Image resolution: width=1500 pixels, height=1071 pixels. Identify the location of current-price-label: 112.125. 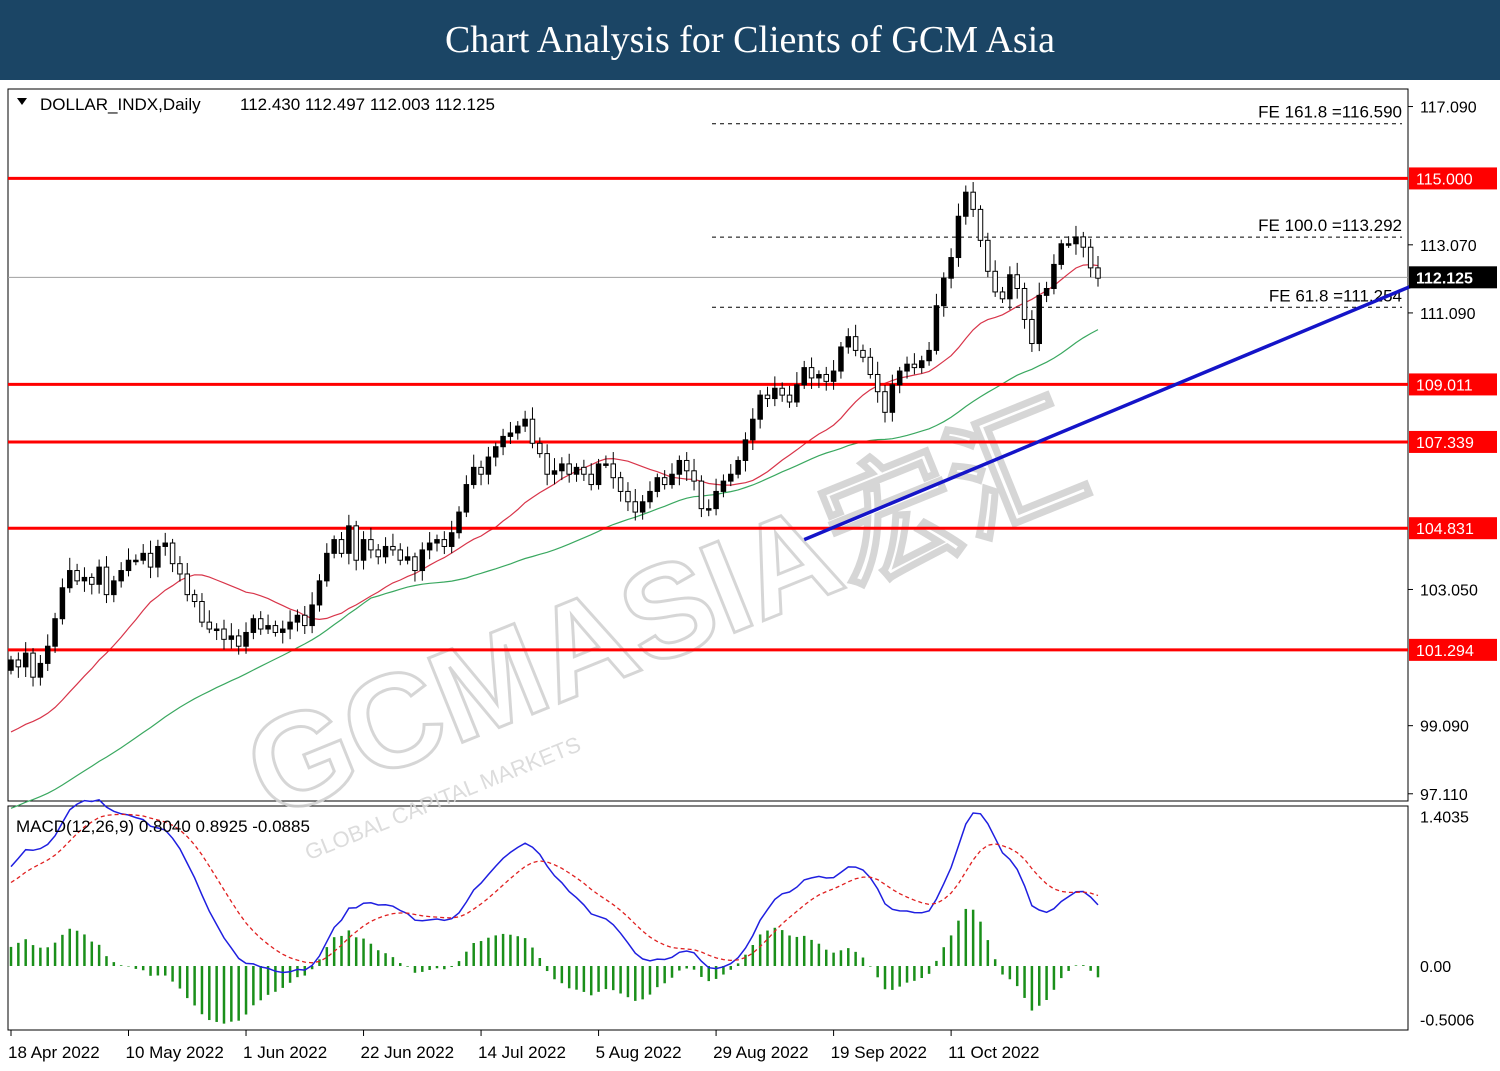
(1444, 278).